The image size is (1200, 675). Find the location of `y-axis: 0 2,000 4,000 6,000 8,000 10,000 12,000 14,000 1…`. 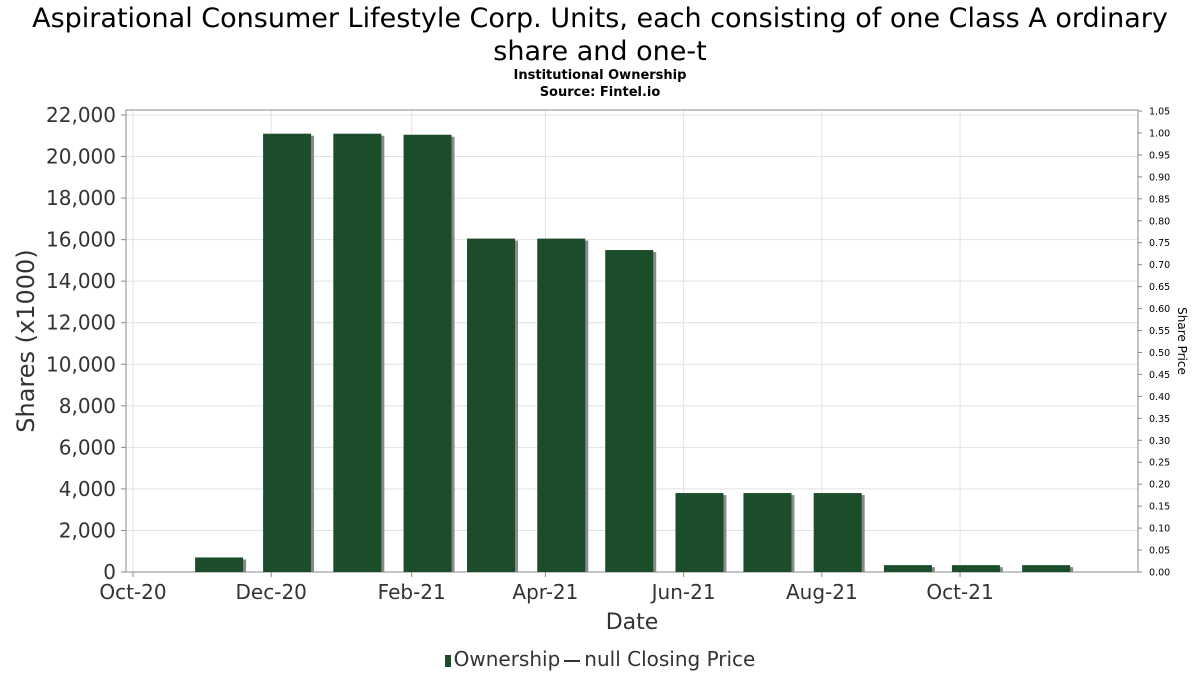

y-axis: 0 2,000 4,000 6,000 8,000 10,000 12,000 14,000 1… is located at coordinates (86, 343).